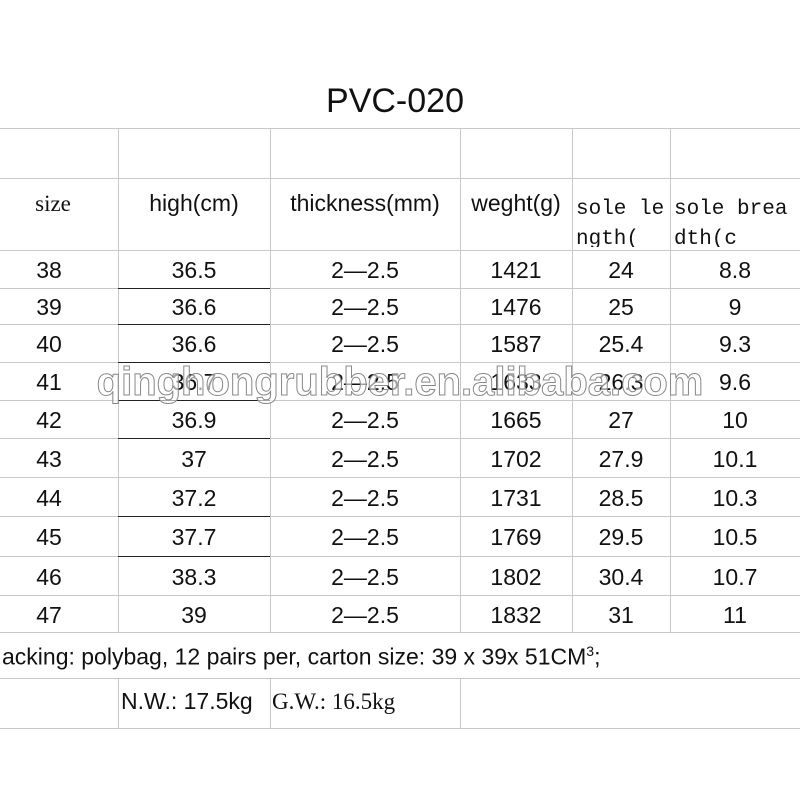 The height and width of the screenshot is (800, 800). I want to click on table-cell: 10, so click(735, 420).